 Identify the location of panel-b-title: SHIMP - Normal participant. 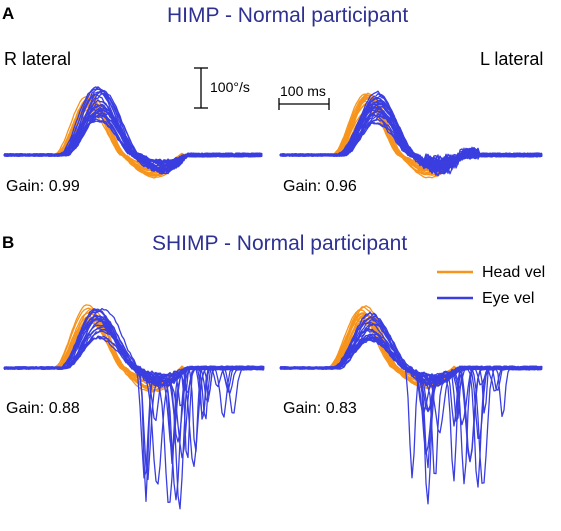
(279, 243).